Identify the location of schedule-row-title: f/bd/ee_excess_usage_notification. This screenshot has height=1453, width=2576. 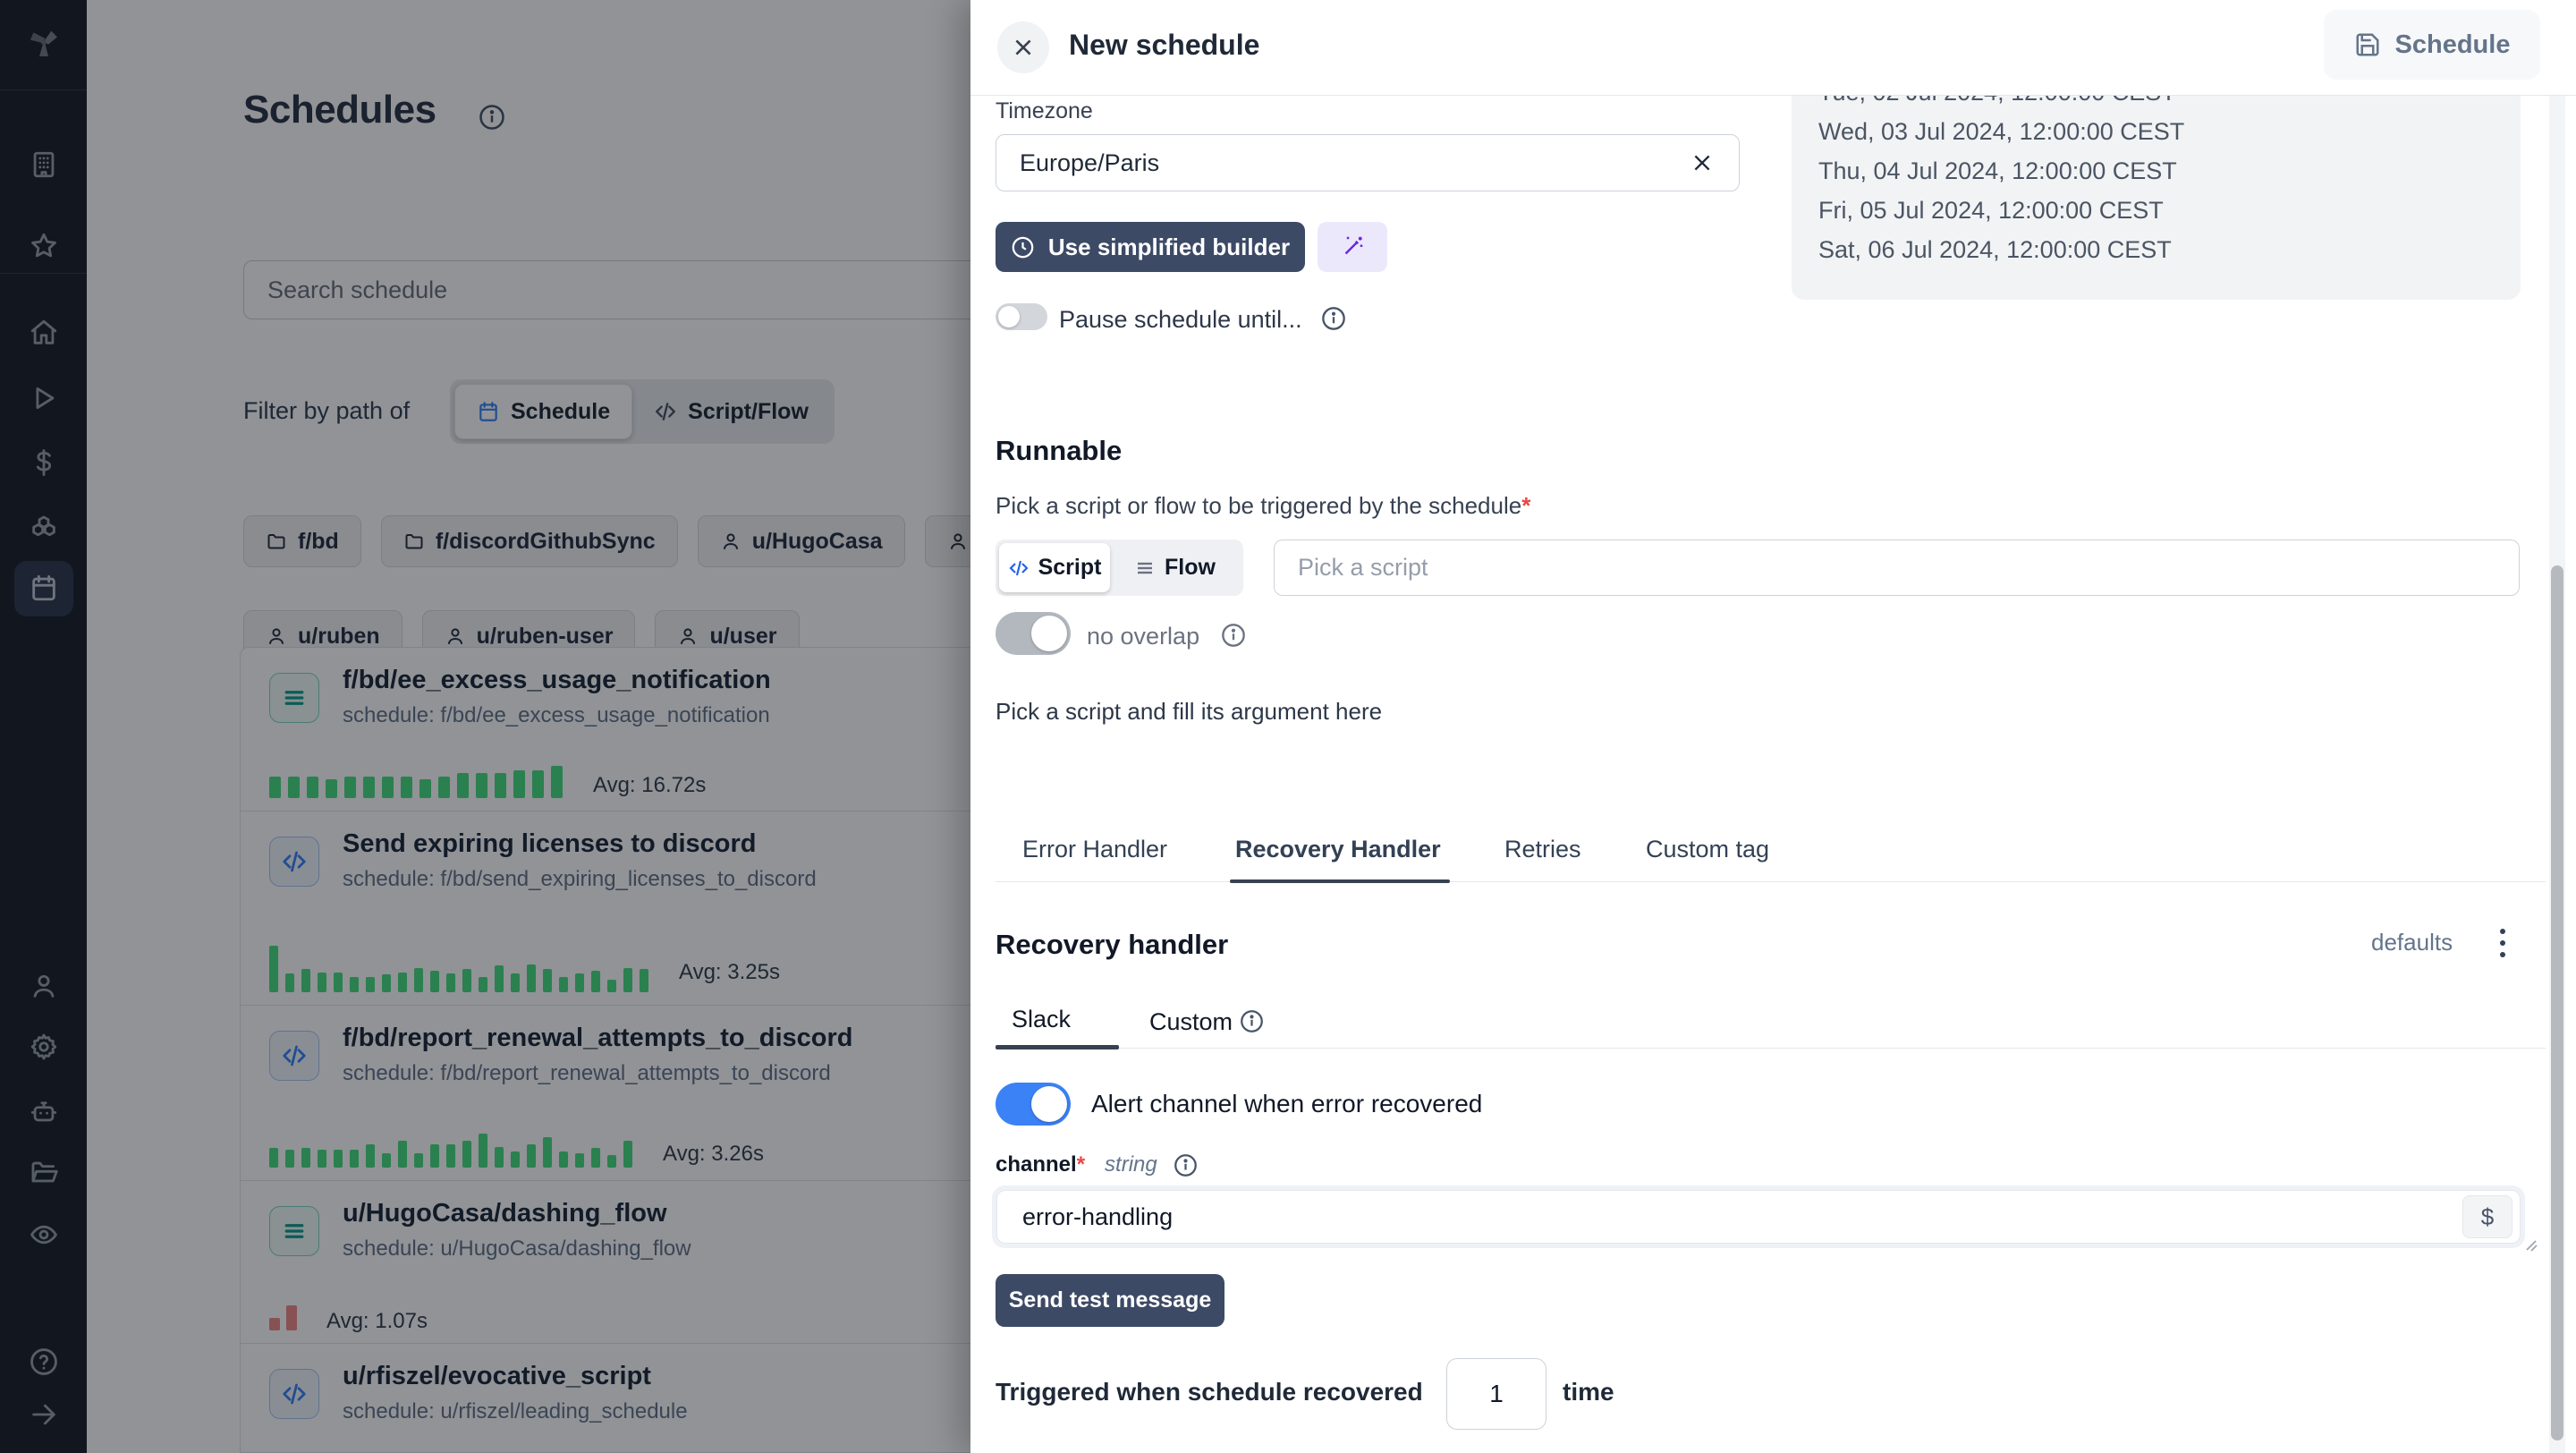
(557, 680).